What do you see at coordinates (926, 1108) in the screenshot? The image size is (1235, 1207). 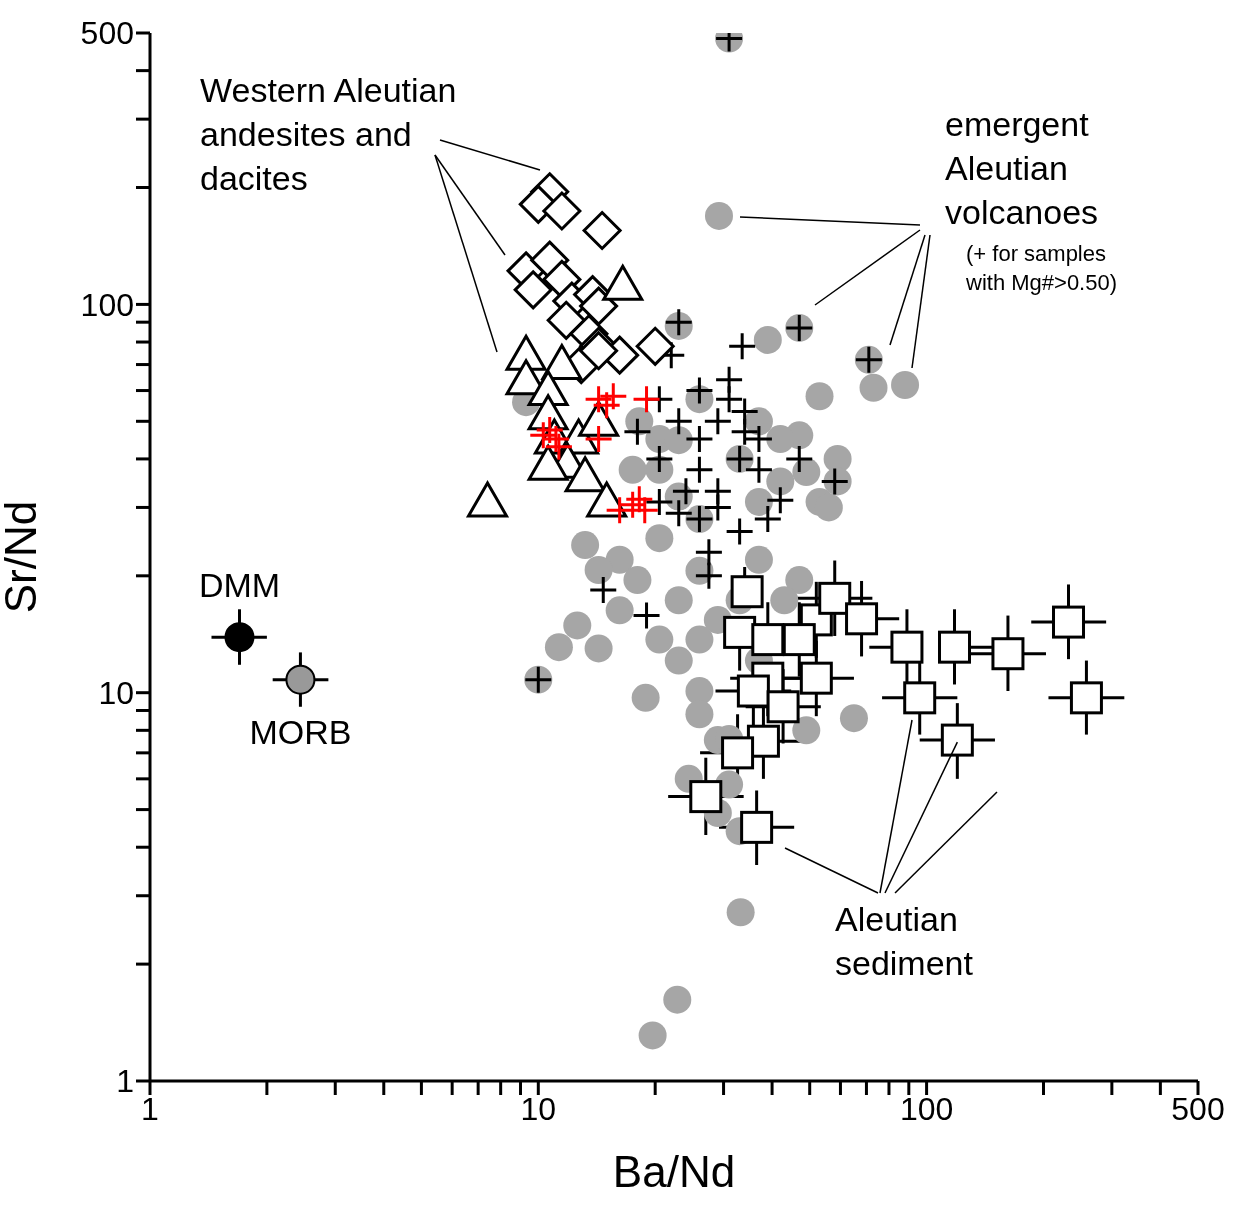 I see `x-tick-label: 100` at bounding box center [926, 1108].